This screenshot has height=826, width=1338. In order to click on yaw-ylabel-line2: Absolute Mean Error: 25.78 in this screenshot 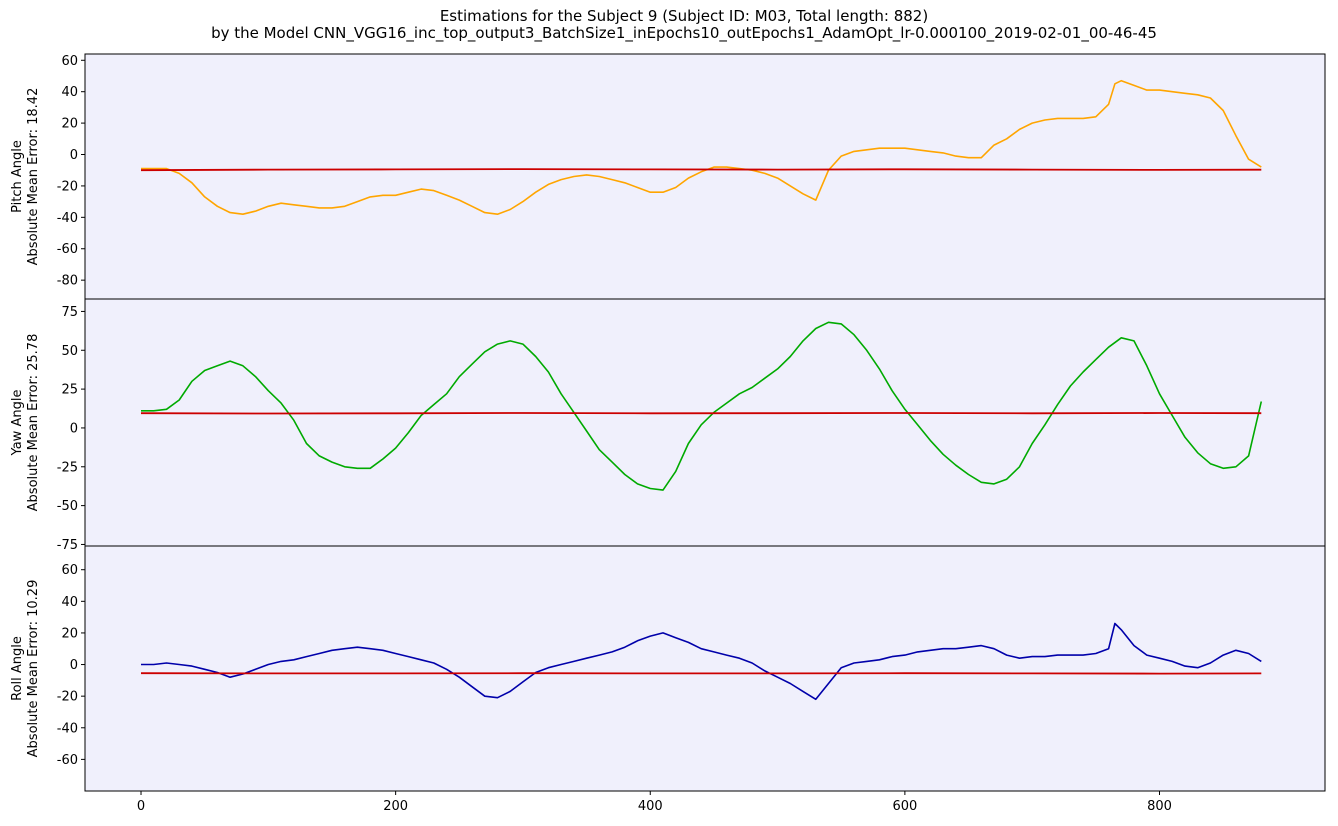, I will do `click(33, 423)`.